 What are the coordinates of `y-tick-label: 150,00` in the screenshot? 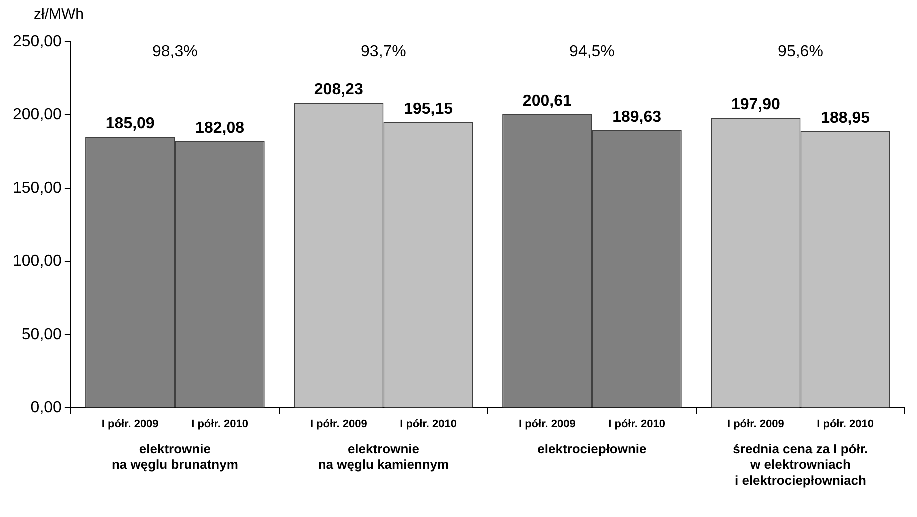 It's located at (37, 188).